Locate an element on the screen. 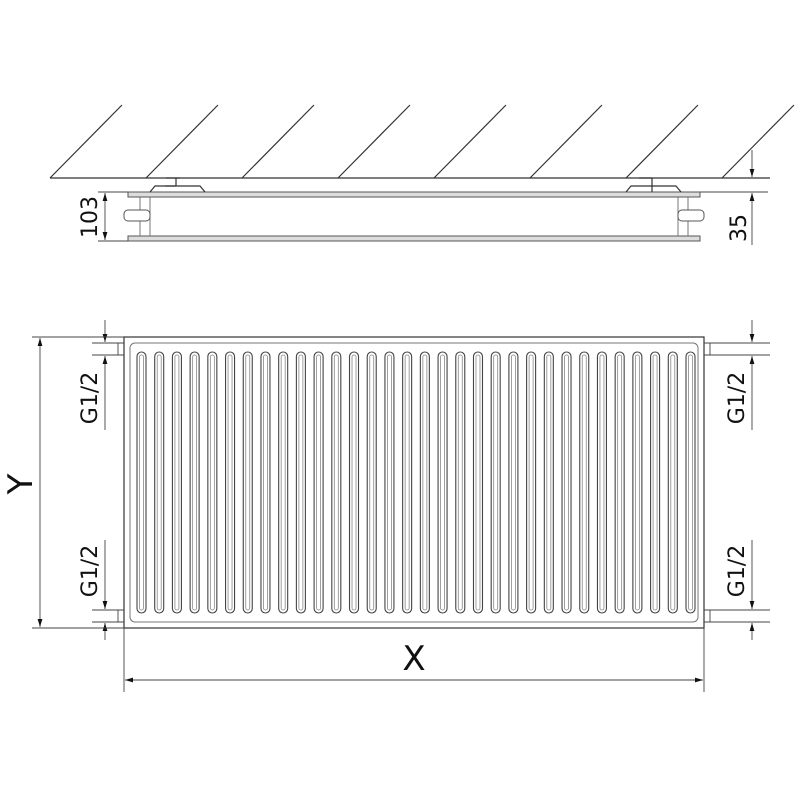  radiator-top-profile is located at coordinates (414, 216).